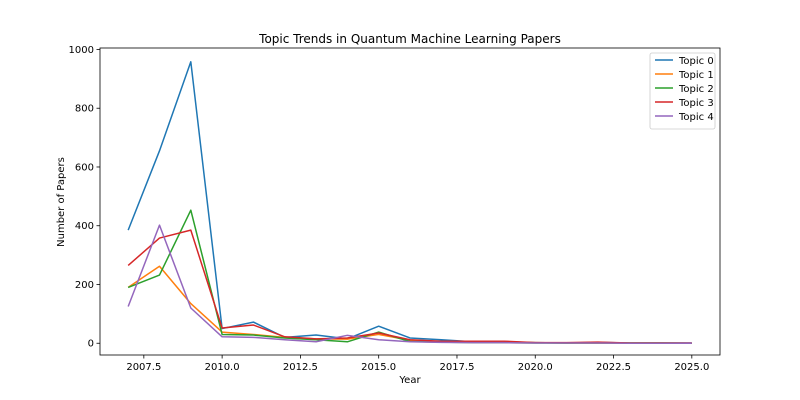  What do you see at coordinates (613, 367) in the screenshot?
I see `x-tick-label: 2022.5` at bounding box center [613, 367].